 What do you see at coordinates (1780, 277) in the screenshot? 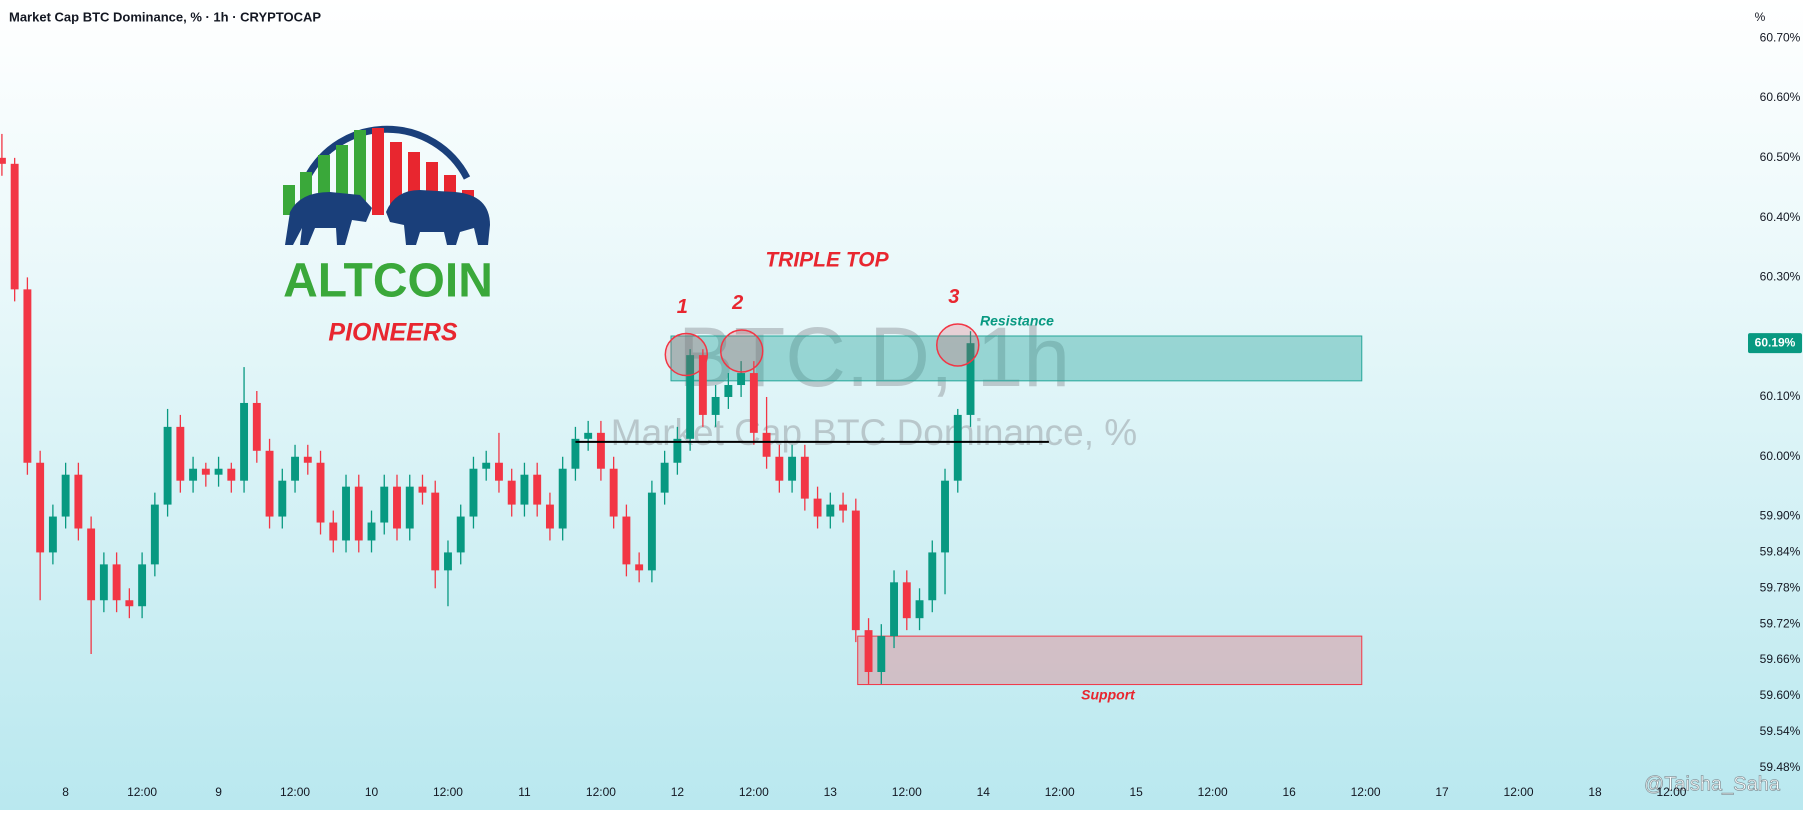
I see `y-tick-label: 60.30%` at bounding box center [1780, 277].